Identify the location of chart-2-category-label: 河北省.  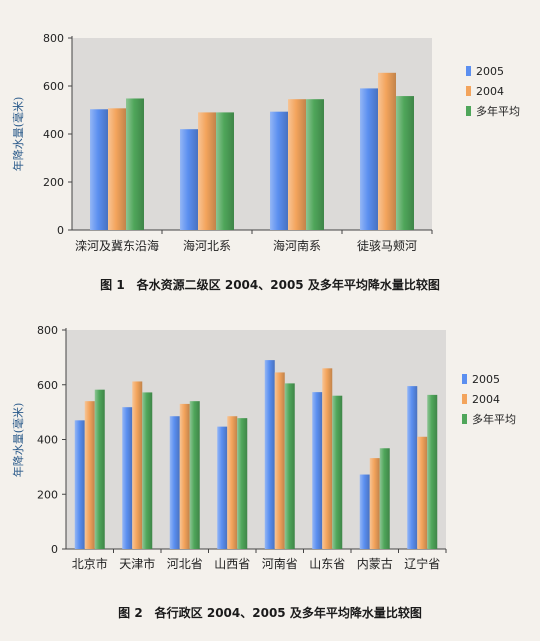
(185, 564).